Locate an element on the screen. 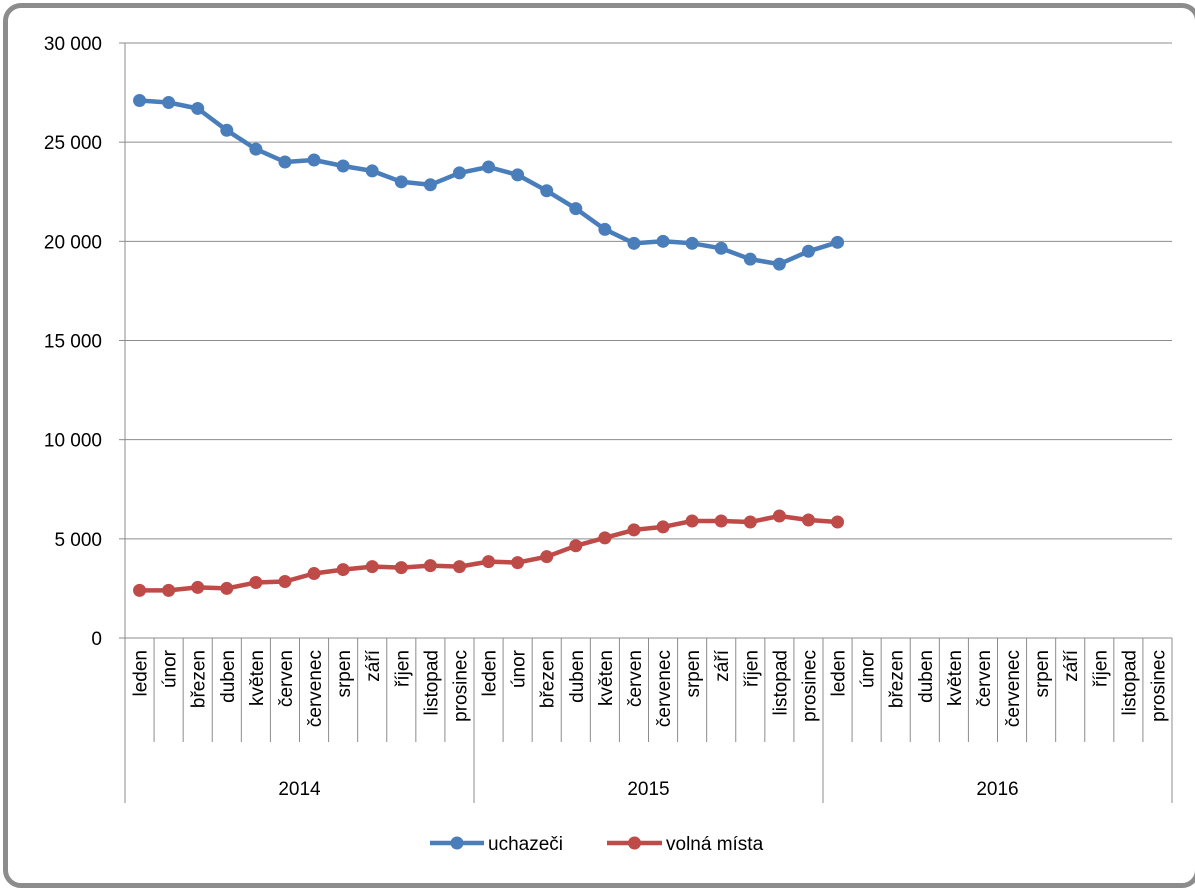  y-tick-label: 25 000 is located at coordinates (73, 143).